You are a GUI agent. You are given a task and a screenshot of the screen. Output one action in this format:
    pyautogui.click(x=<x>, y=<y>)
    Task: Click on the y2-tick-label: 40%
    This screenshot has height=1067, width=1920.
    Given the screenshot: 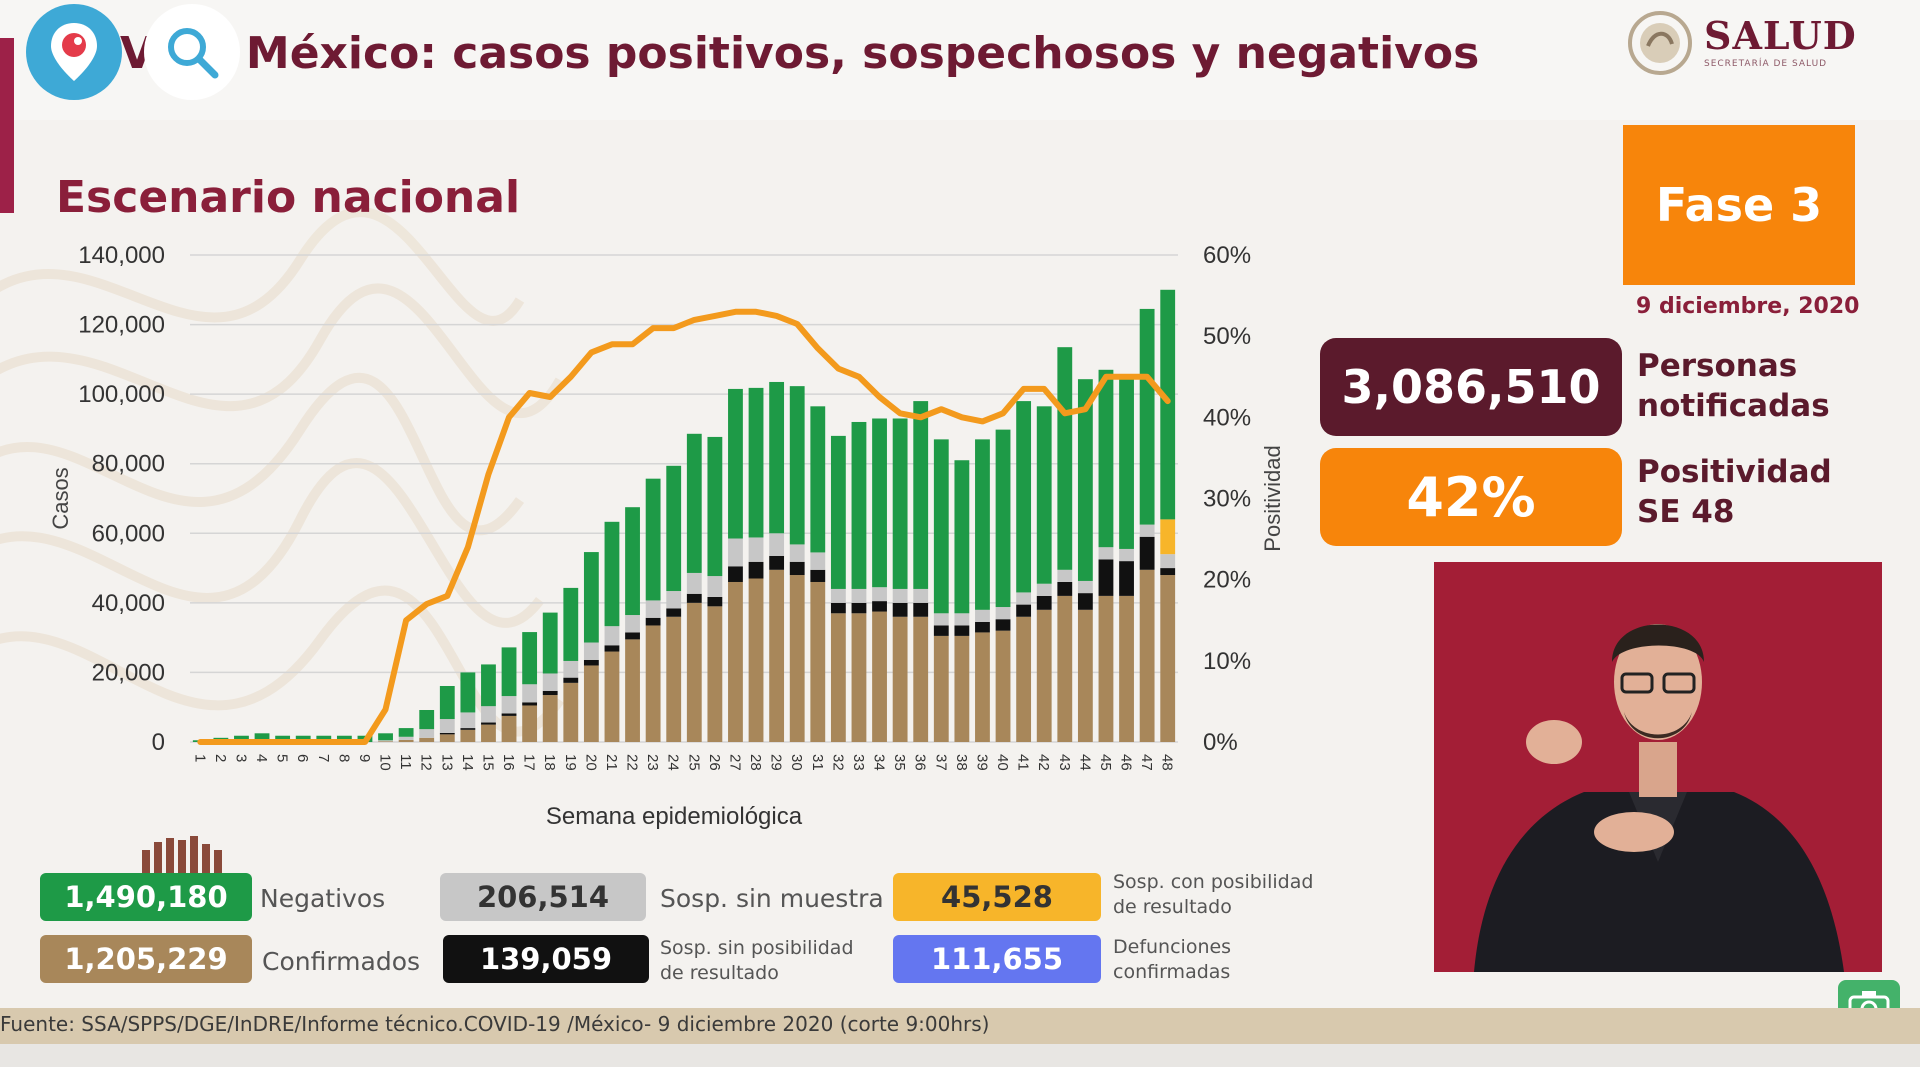 What is the action you would take?
    pyautogui.click(x=1227, y=417)
    